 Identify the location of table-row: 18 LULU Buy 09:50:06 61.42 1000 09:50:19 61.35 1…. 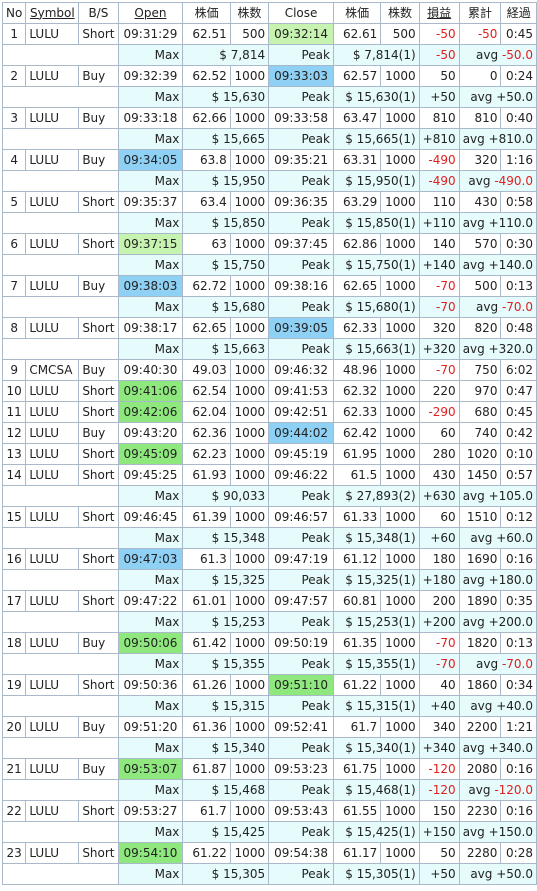
(269, 643).